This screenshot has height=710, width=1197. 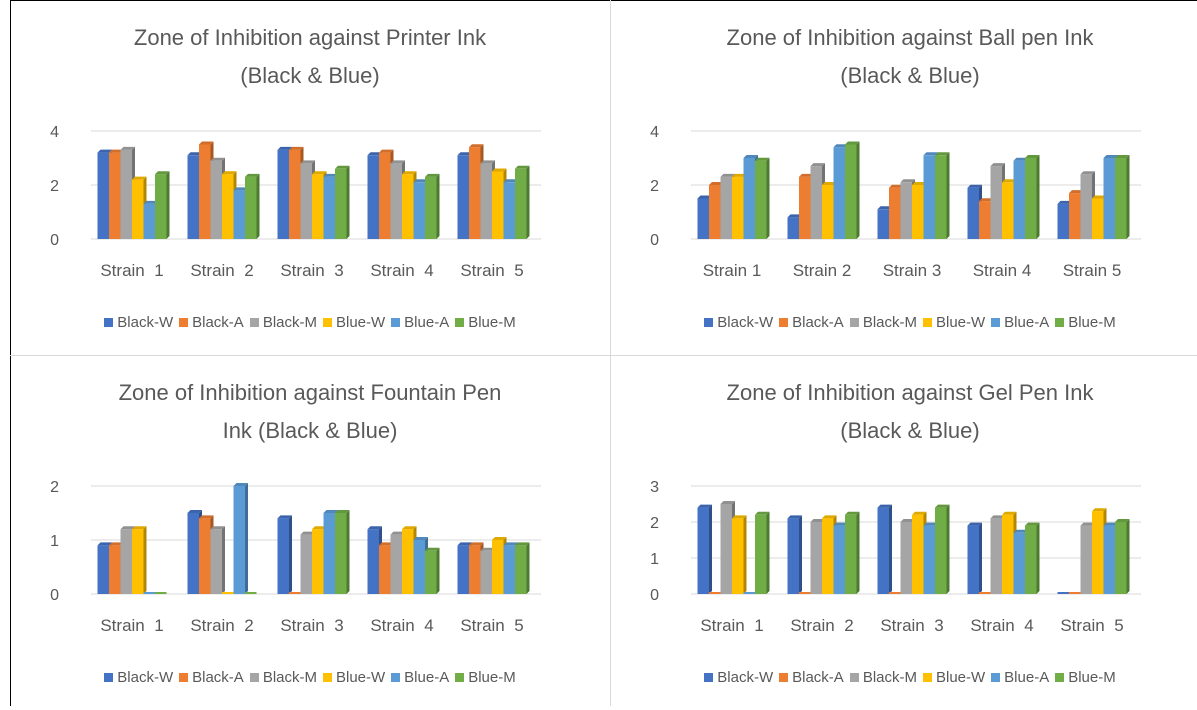 What do you see at coordinates (310, 430) in the screenshot?
I see `chart-title-line-2: Ink (Black & Blue)` at bounding box center [310, 430].